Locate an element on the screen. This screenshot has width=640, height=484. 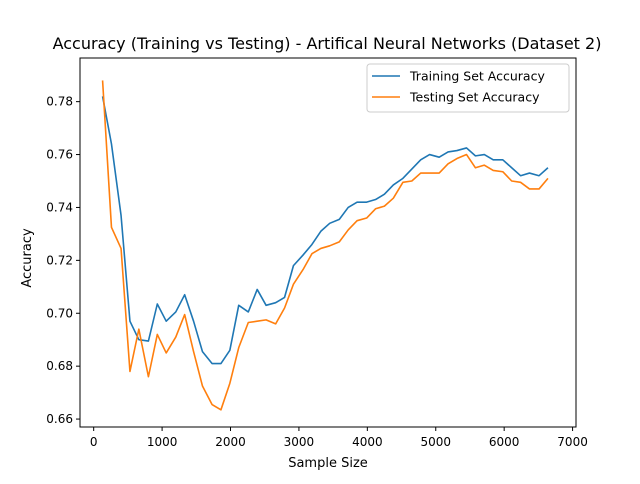
x-tick-label: 0 is located at coordinates (94, 442).